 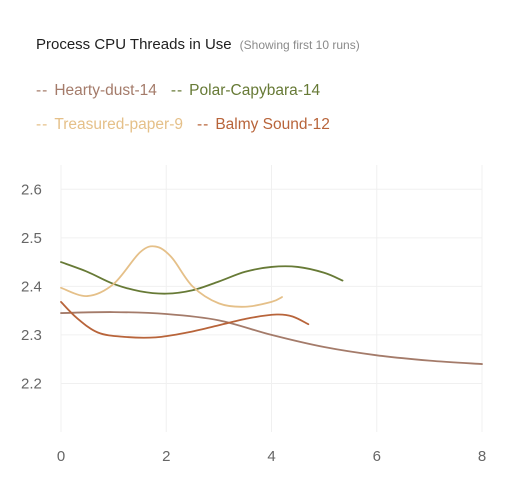 I want to click on legend-label: Balmy Sound-12, so click(x=272, y=124).